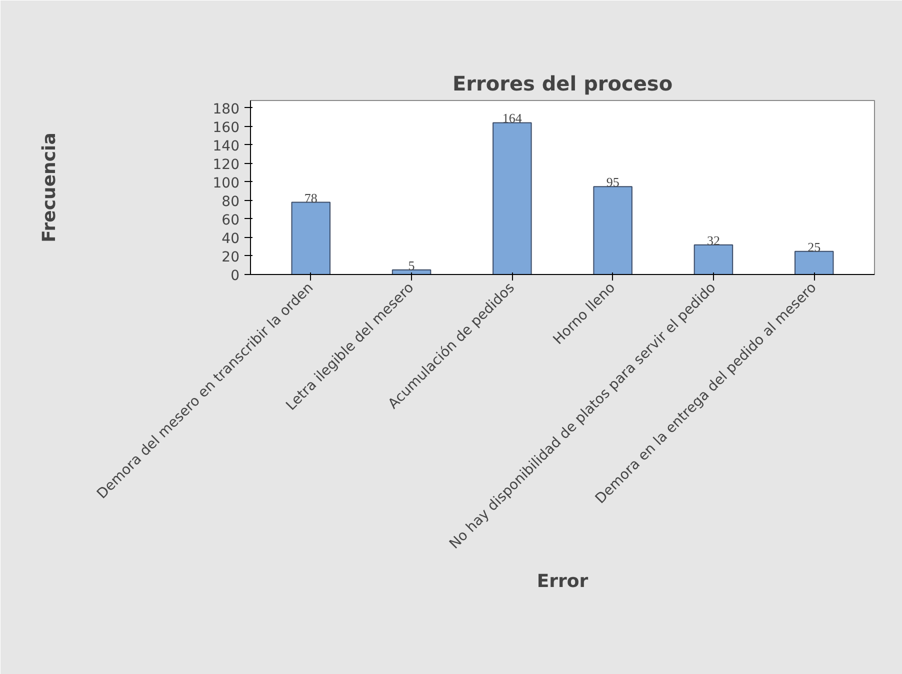  Describe the element at coordinates (226, 164) in the screenshot. I see `y-tick-label: 120` at that location.